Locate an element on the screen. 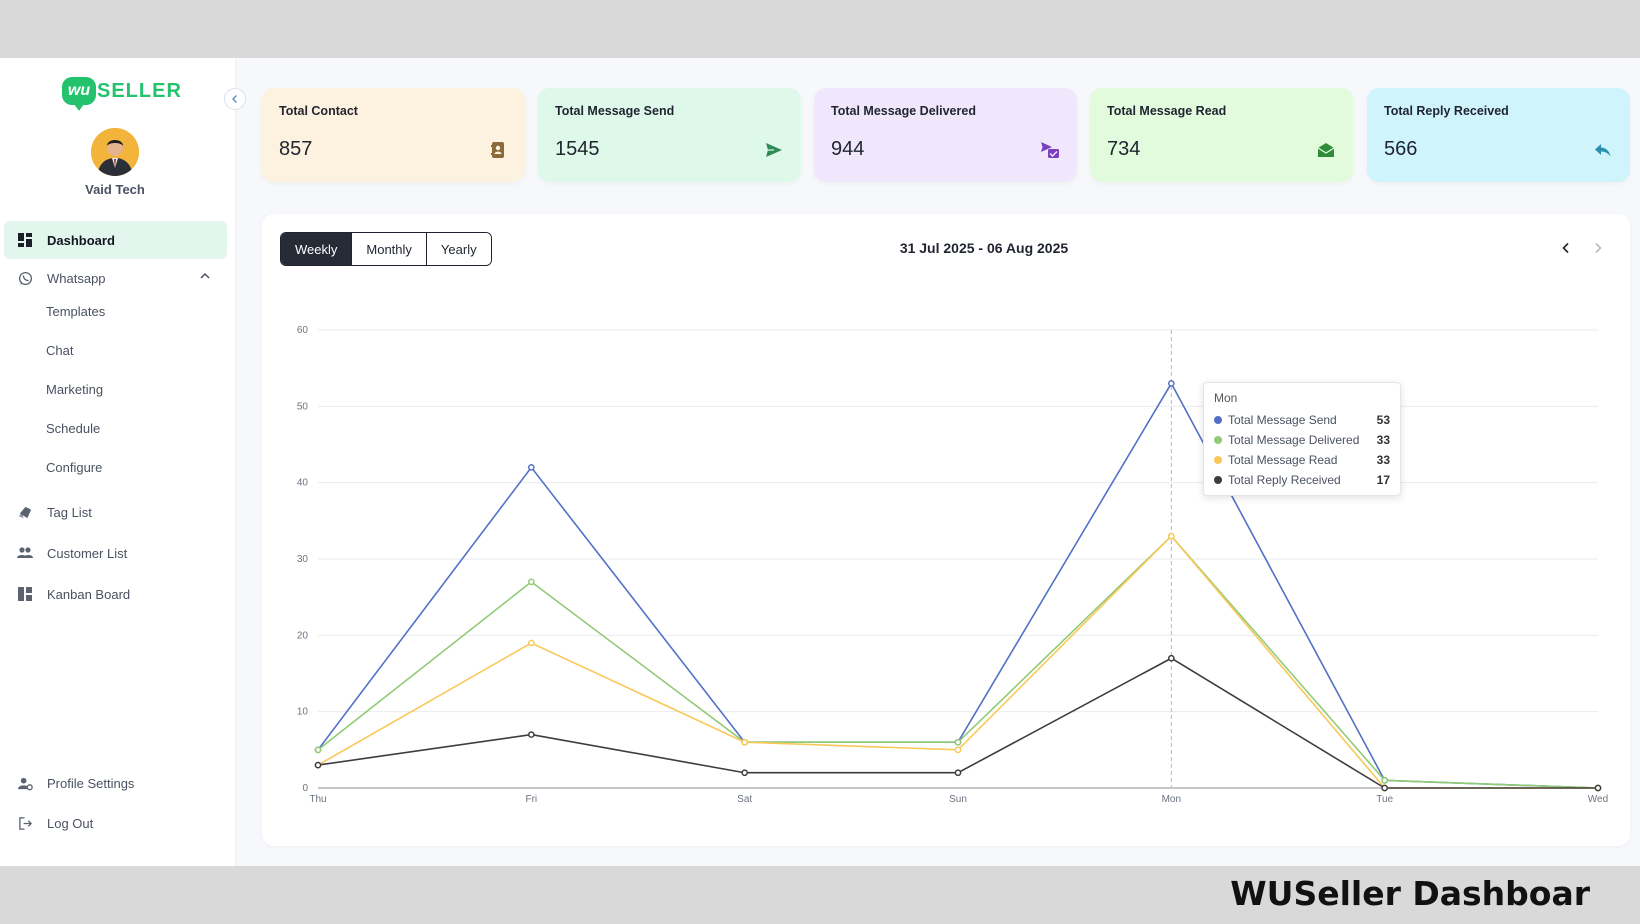  tab-monthly: Monthly is located at coordinates (389, 249).